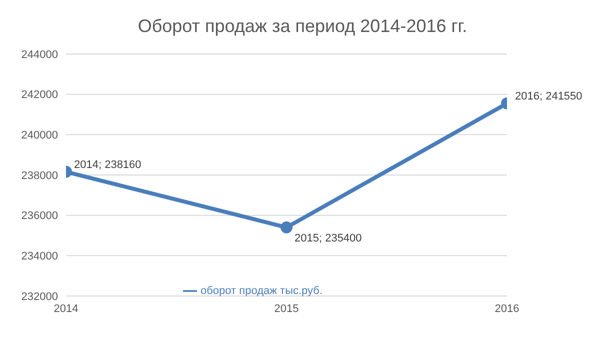 This screenshot has width=605, height=340. I want to click on y-tick-label: 236000, so click(39, 216).